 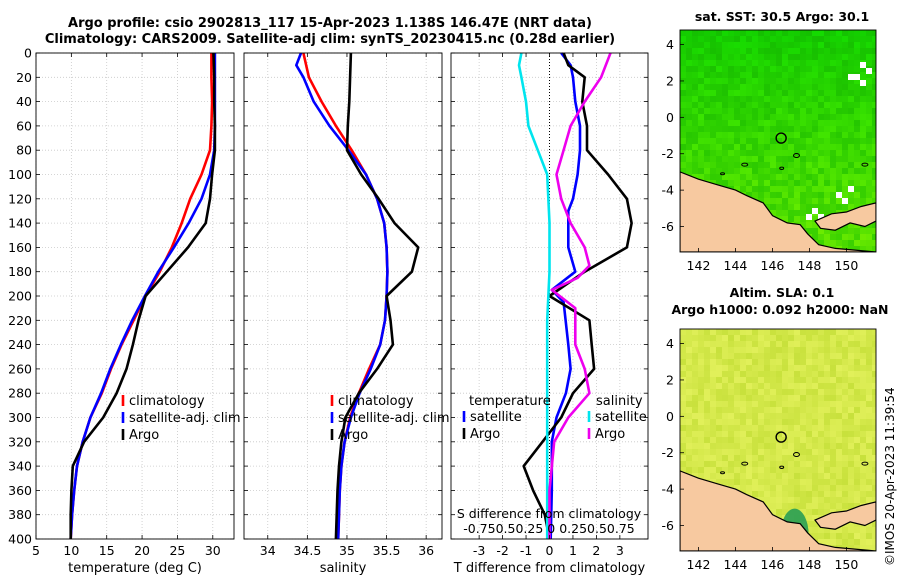 What do you see at coordinates (387, 550) in the screenshot?
I see `salinity-x-tick-label: 35.5` at bounding box center [387, 550].